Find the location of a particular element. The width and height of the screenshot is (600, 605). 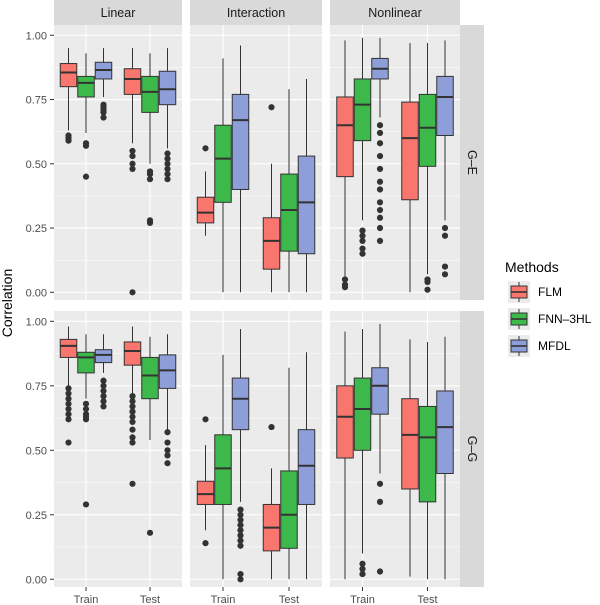

legend: Methods FLM FNN–3HL MFDL is located at coordinates (548, 308).